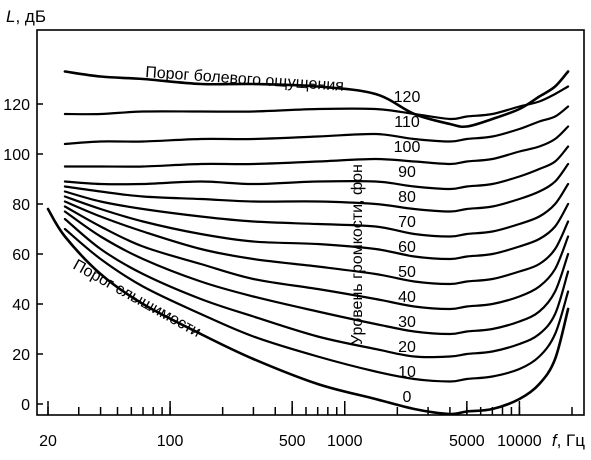 The image size is (591, 460). I want to click on curve-label-50: 50, so click(407, 272).